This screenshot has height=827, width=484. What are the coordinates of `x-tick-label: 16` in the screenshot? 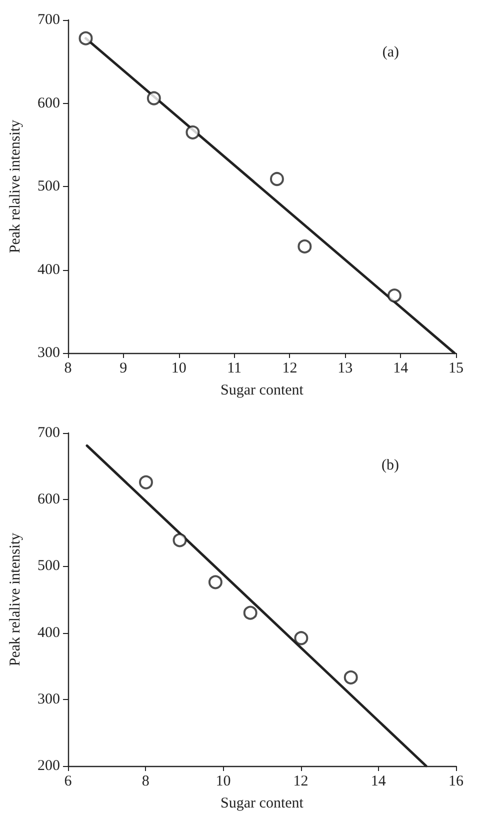 It's located at (456, 782).